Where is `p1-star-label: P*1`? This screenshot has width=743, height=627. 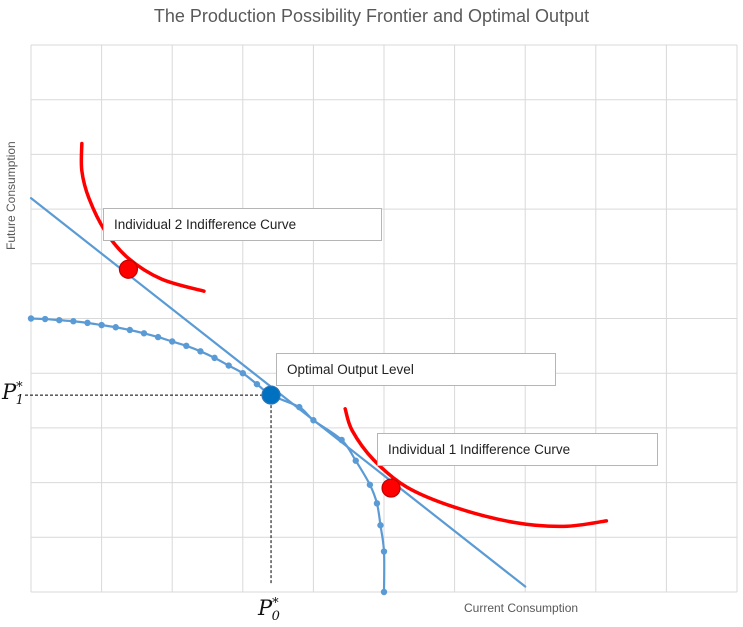 p1-star-label: P*1 is located at coordinates (13, 394).